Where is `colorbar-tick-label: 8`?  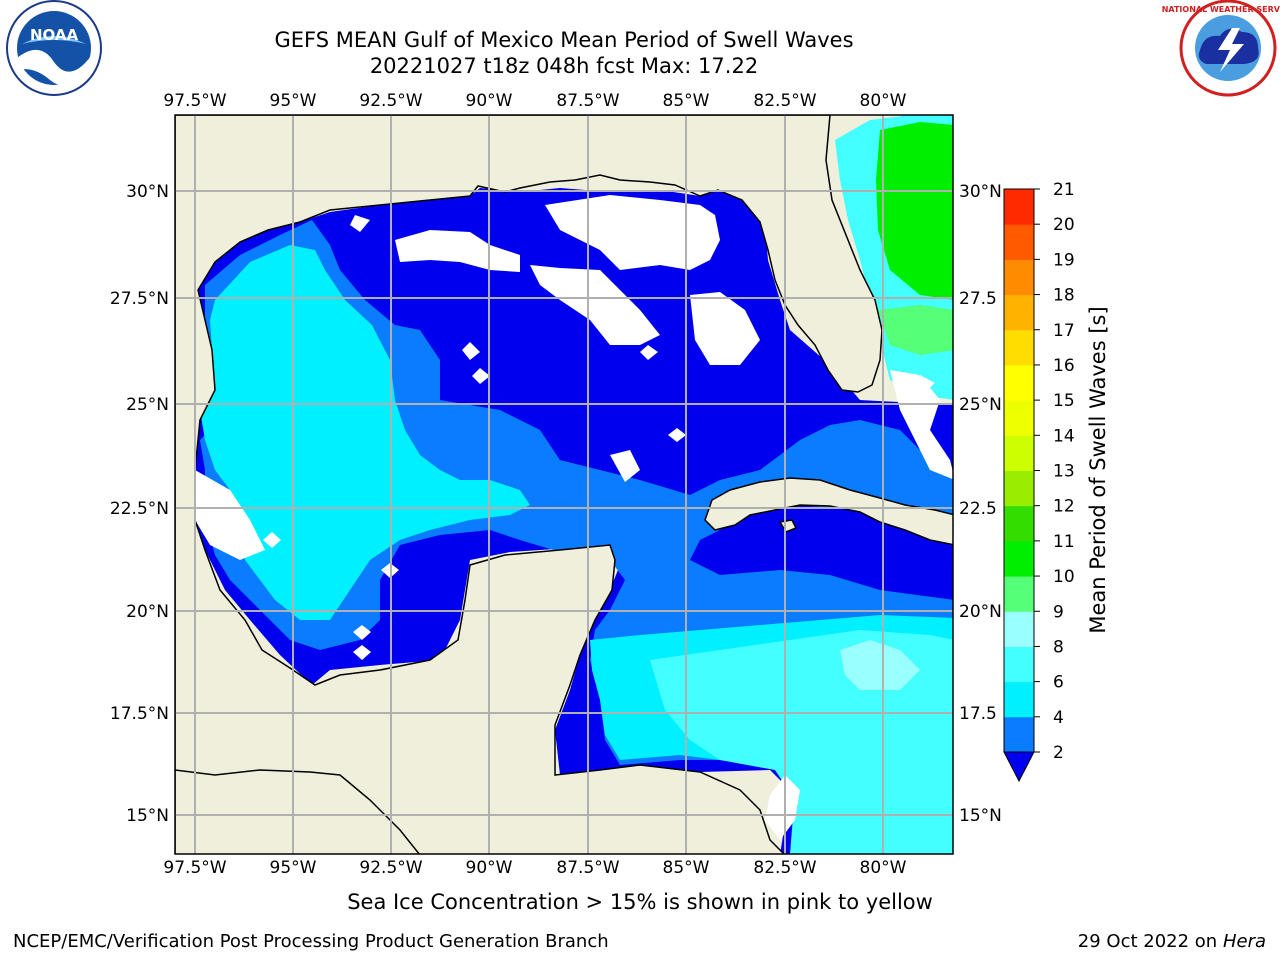
colorbar-tick-label: 8 is located at coordinates (1058, 647).